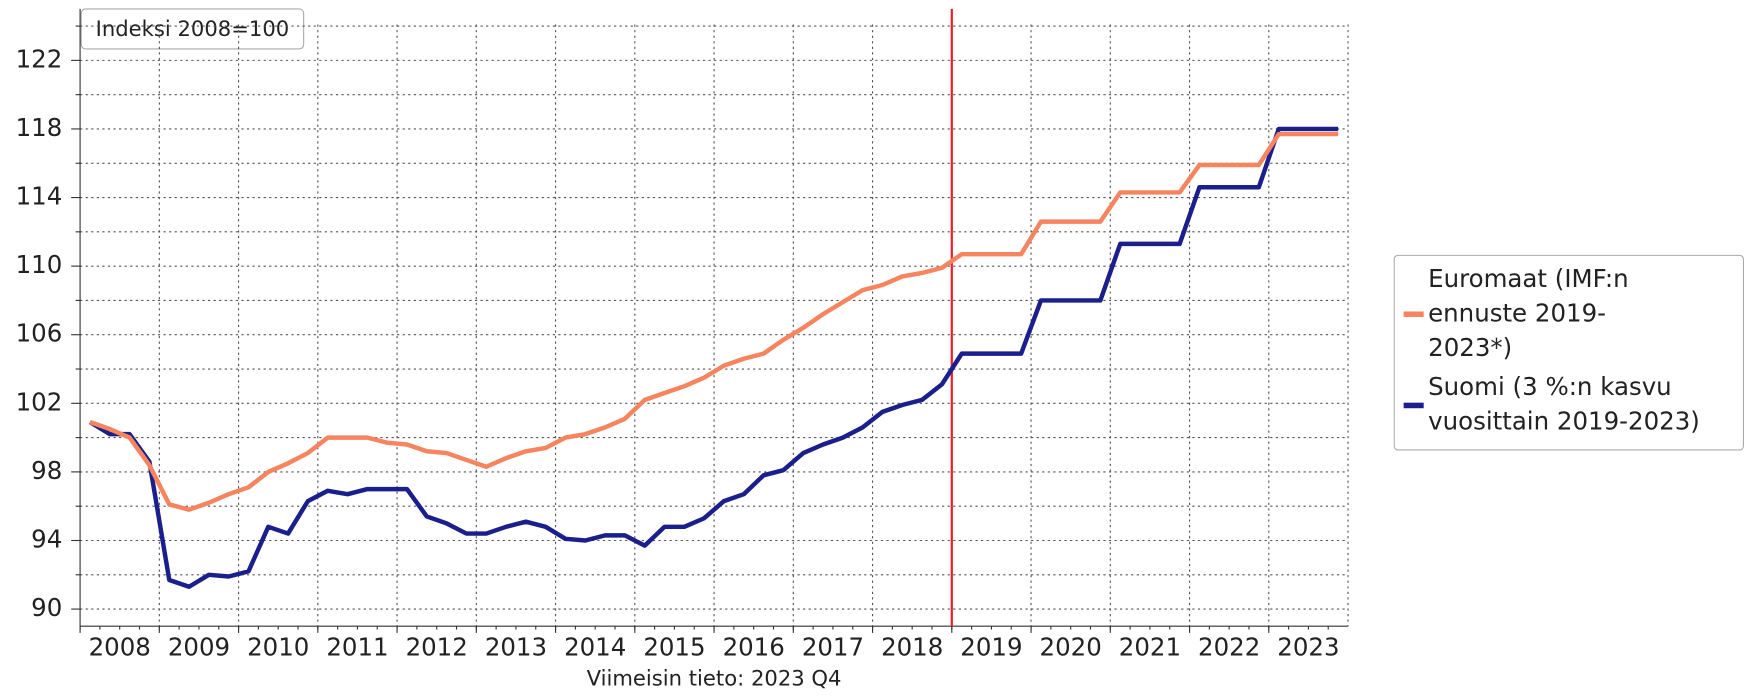 This screenshot has height=697, width=1744. Describe the element at coordinates (1071, 646) in the screenshot. I see `x-tick-label: 2020` at that location.